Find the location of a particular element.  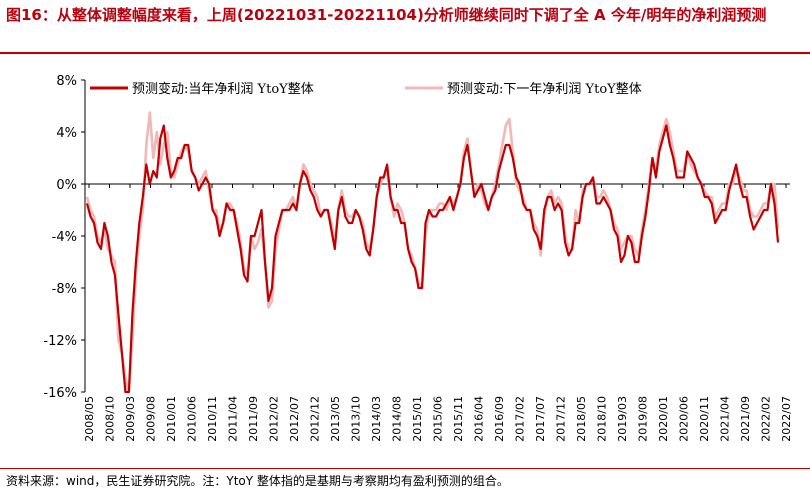

y-tick-label: 4% is located at coordinates (66, 133).